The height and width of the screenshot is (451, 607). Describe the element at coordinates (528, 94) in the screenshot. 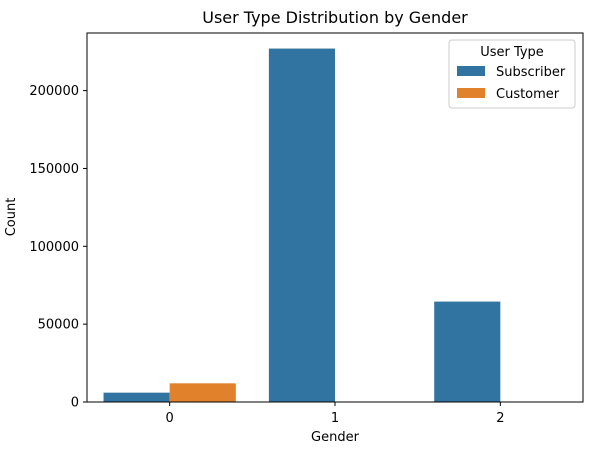

I see `legend-label-customer: Customer` at that location.